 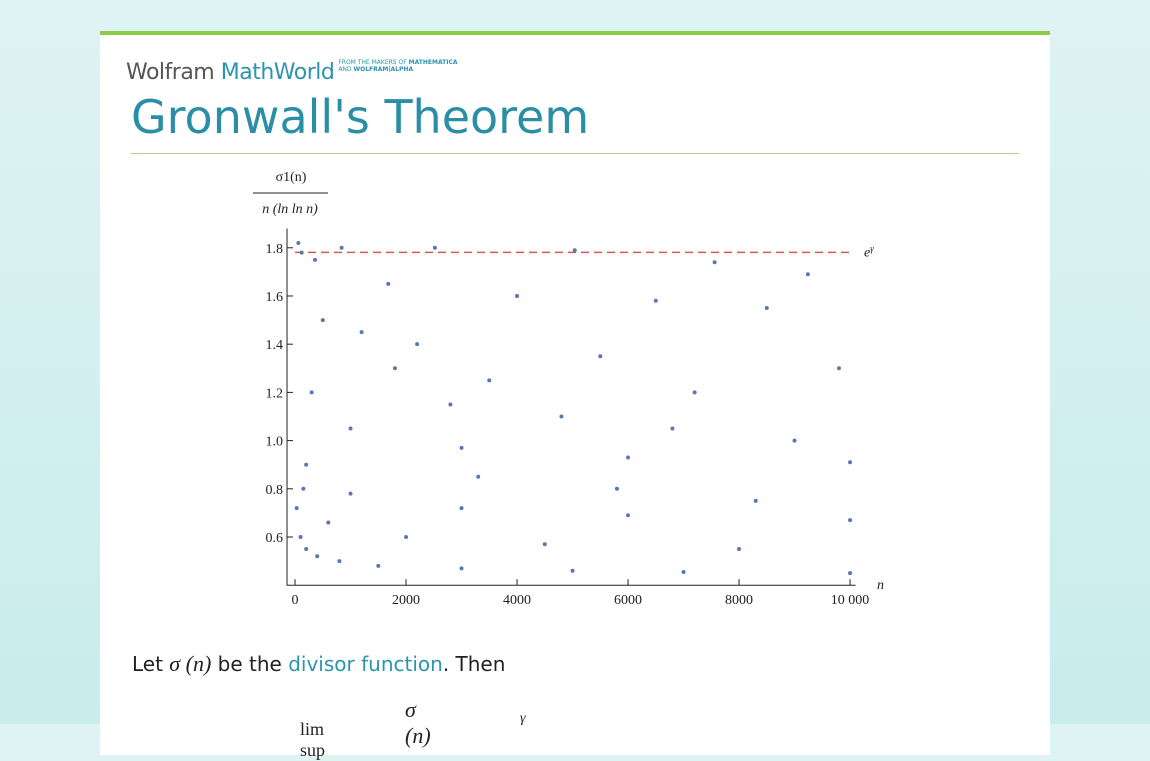 What do you see at coordinates (345, 69) in the screenshot?
I see `tag-text: AND` at bounding box center [345, 69].